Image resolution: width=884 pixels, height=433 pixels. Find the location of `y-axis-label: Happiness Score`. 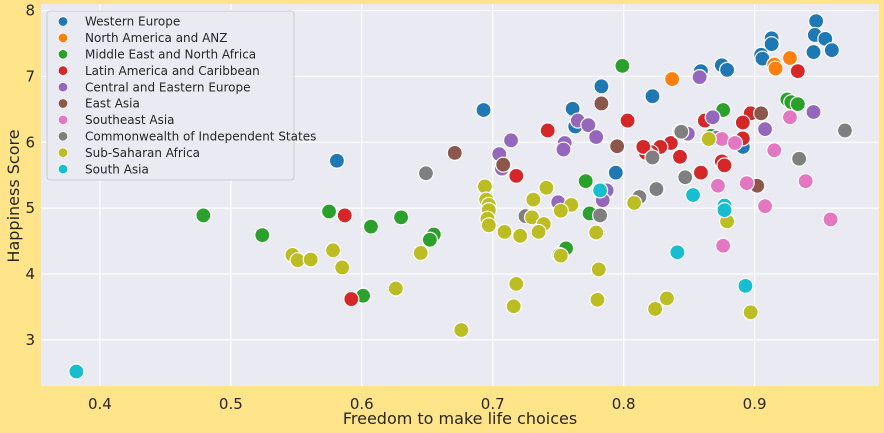

y-axis-label: Happiness Score is located at coordinates (13, 195).